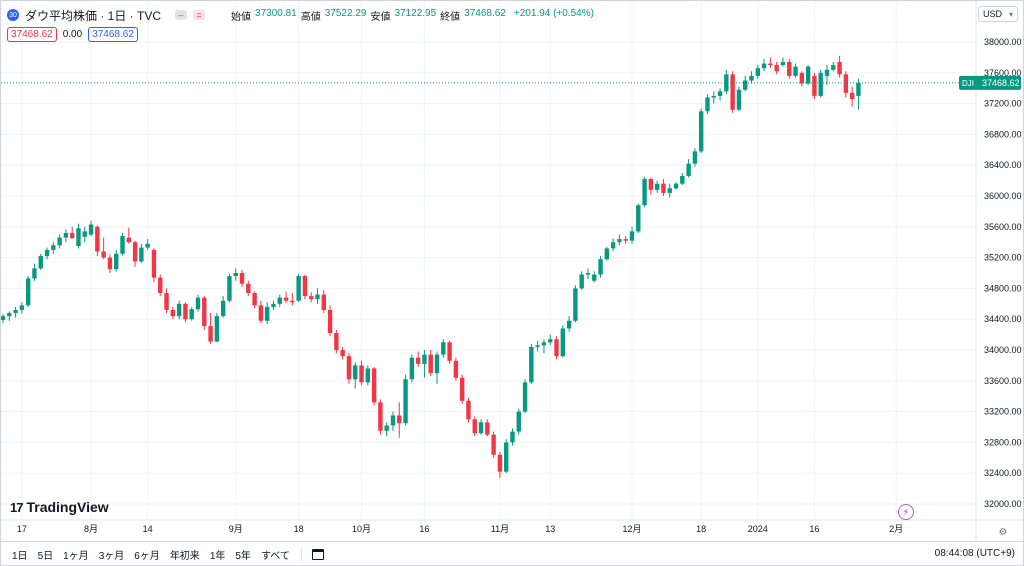 The height and width of the screenshot is (566, 1024). I want to click on range-1y-button: 1年, so click(217, 556).